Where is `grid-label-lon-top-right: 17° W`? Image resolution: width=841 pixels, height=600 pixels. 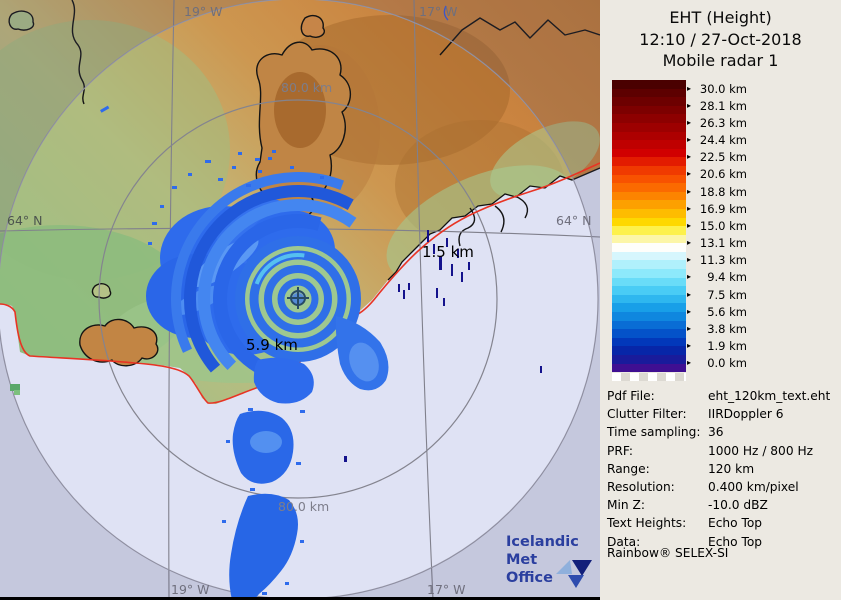 grid-label-lon-top-right: 17° W is located at coordinates (438, 11).